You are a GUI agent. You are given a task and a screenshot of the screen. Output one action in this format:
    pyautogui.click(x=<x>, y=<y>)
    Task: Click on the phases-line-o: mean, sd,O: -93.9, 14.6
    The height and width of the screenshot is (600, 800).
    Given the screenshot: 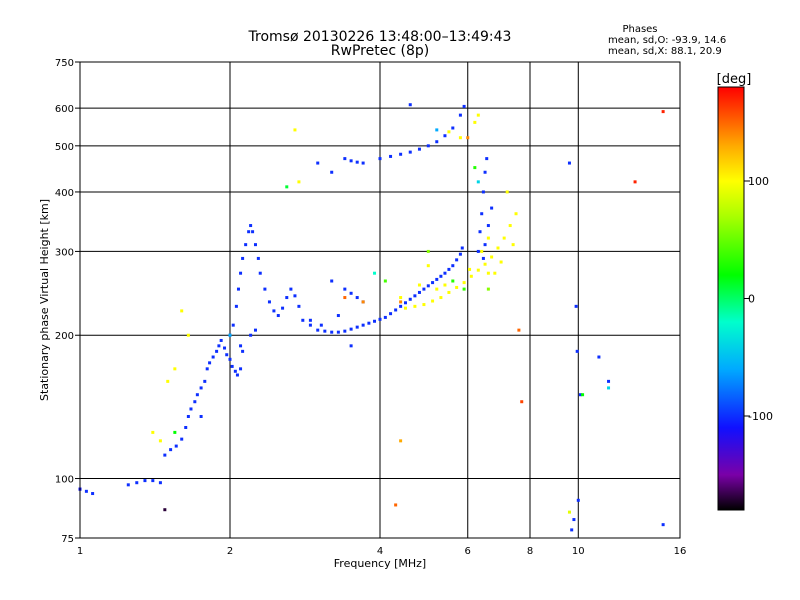 What is the action you would take?
    pyautogui.click(x=667, y=40)
    